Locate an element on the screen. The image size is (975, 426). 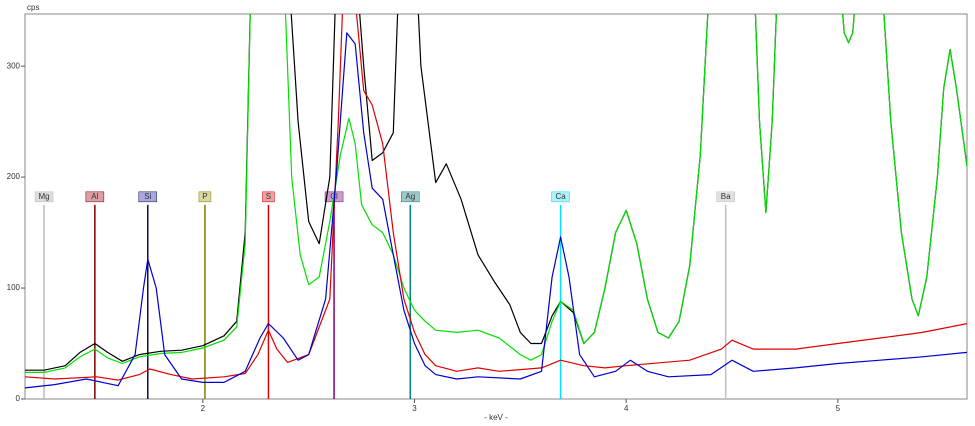
element-label: S is located at coordinates (268, 196).